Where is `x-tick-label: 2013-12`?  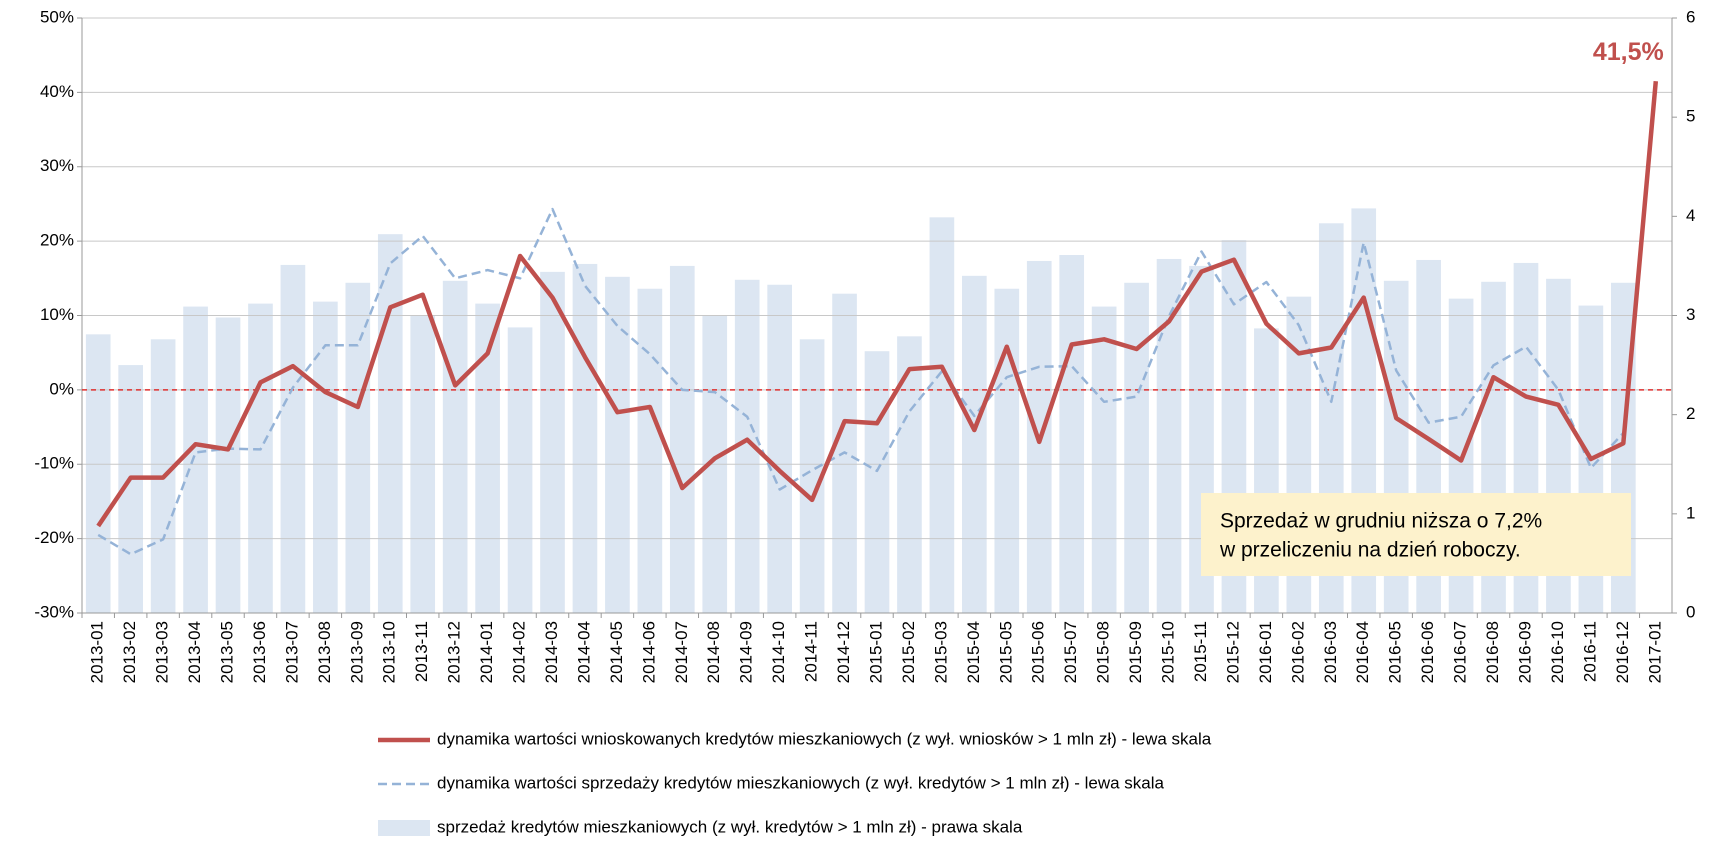
x-tick-label: 2013-12 is located at coordinates (454, 652).